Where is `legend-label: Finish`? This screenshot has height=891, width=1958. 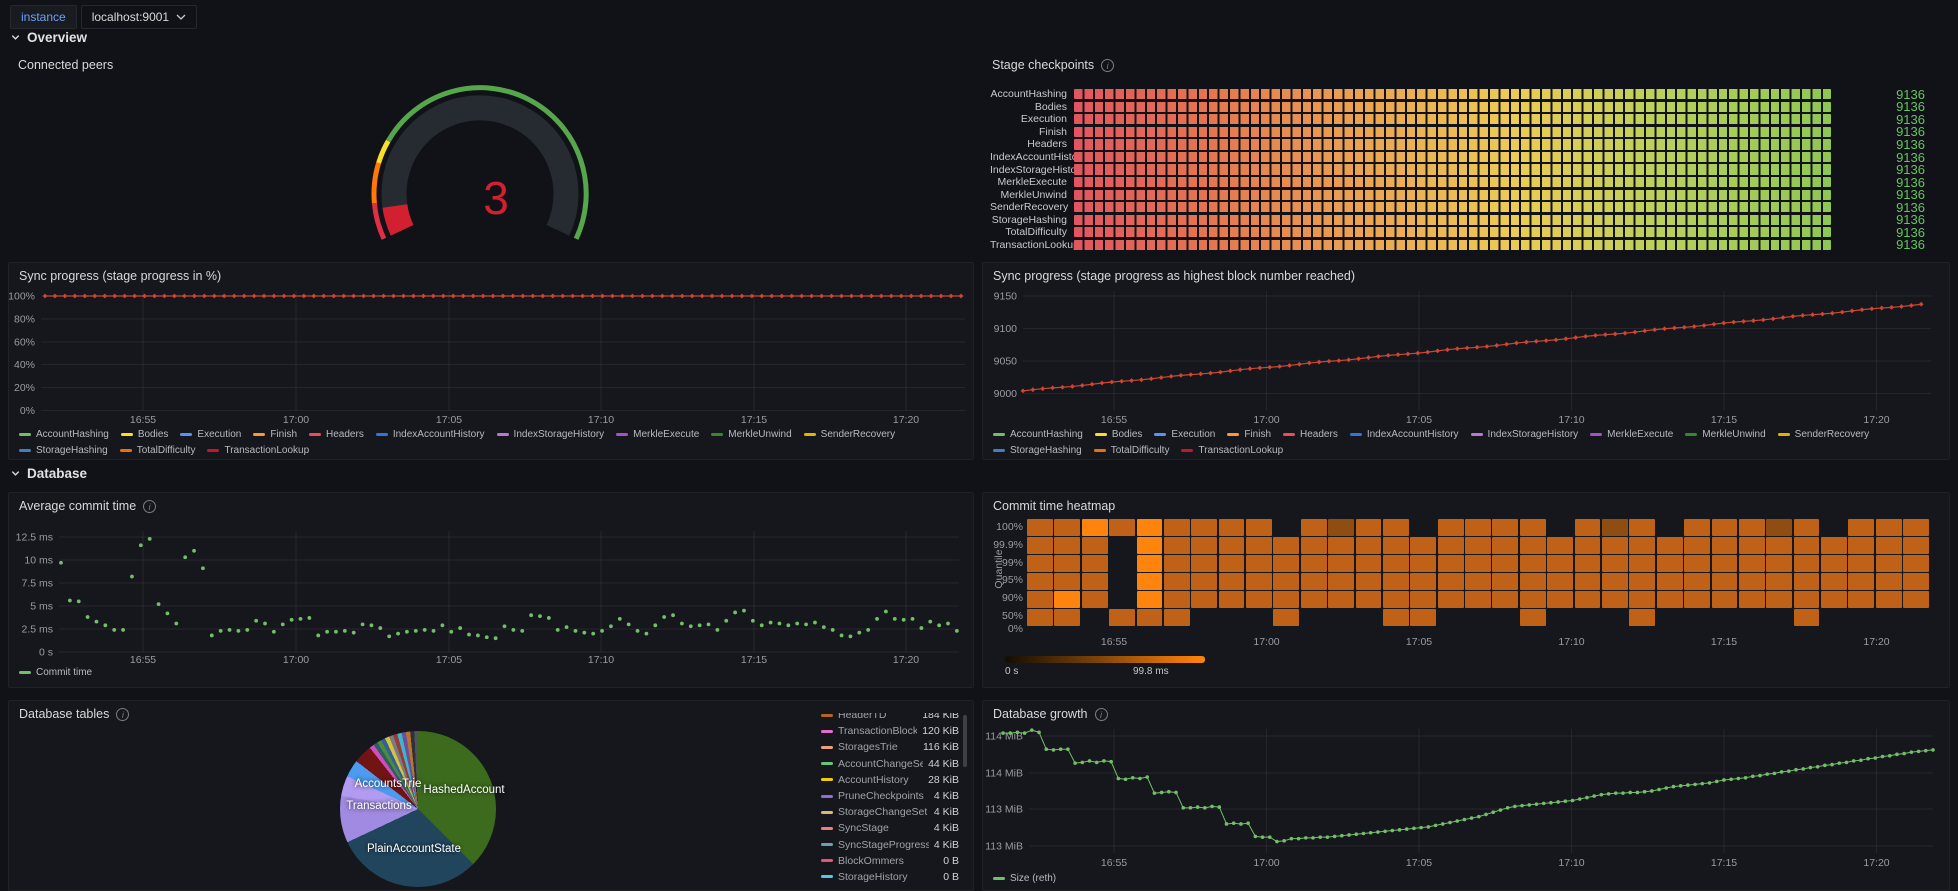
legend-label: Finish is located at coordinates (1258, 434).